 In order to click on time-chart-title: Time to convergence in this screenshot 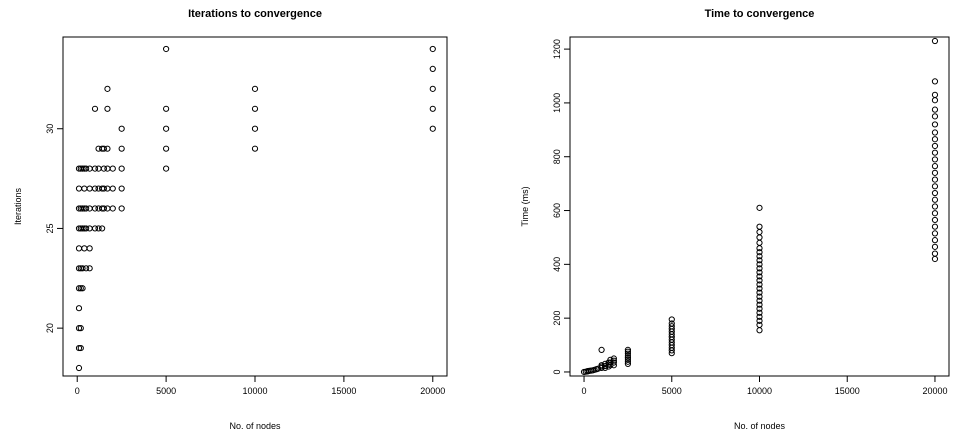, I will do `click(760, 14)`.